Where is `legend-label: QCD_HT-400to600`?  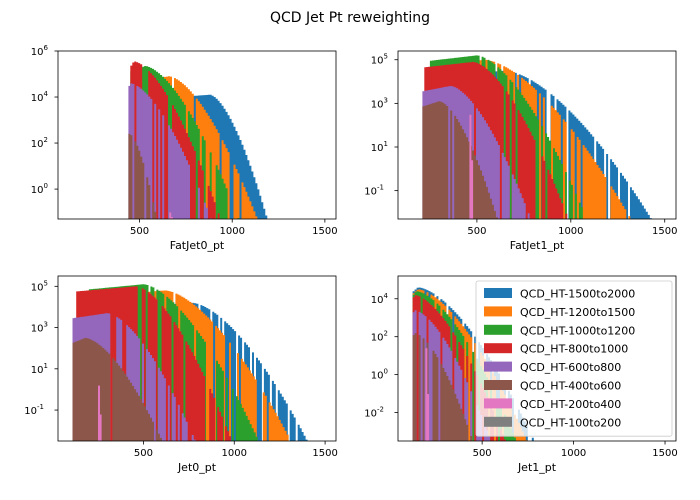
legend-label: QCD_HT-400to600 is located at coordinates (570, 386).